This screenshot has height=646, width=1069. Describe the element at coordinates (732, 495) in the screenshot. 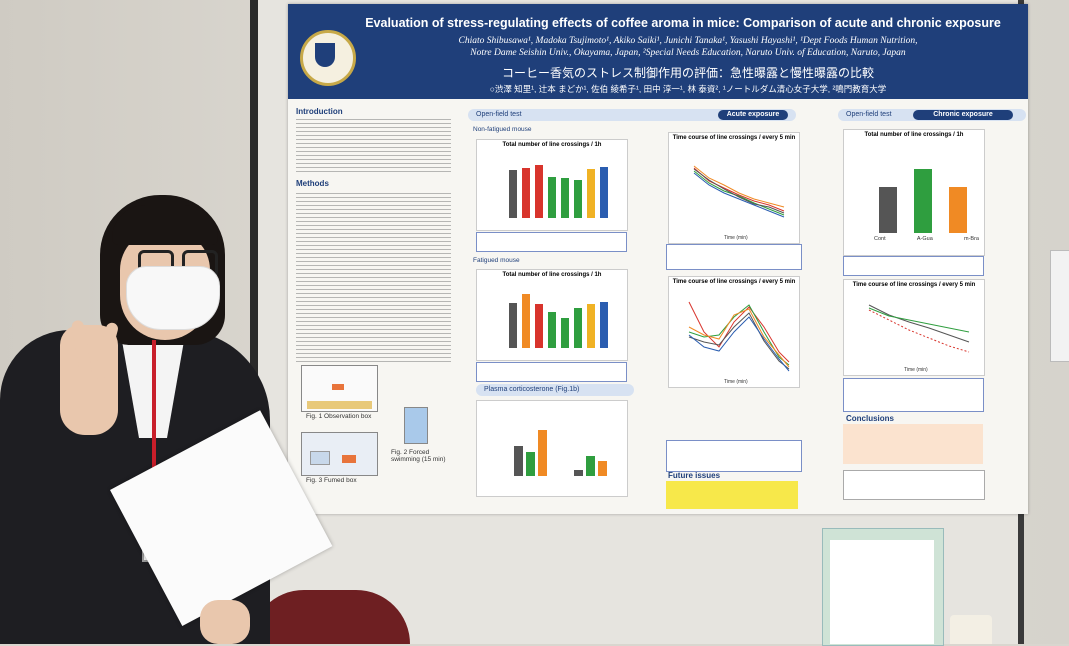

I see `future-issues-box` at that location.